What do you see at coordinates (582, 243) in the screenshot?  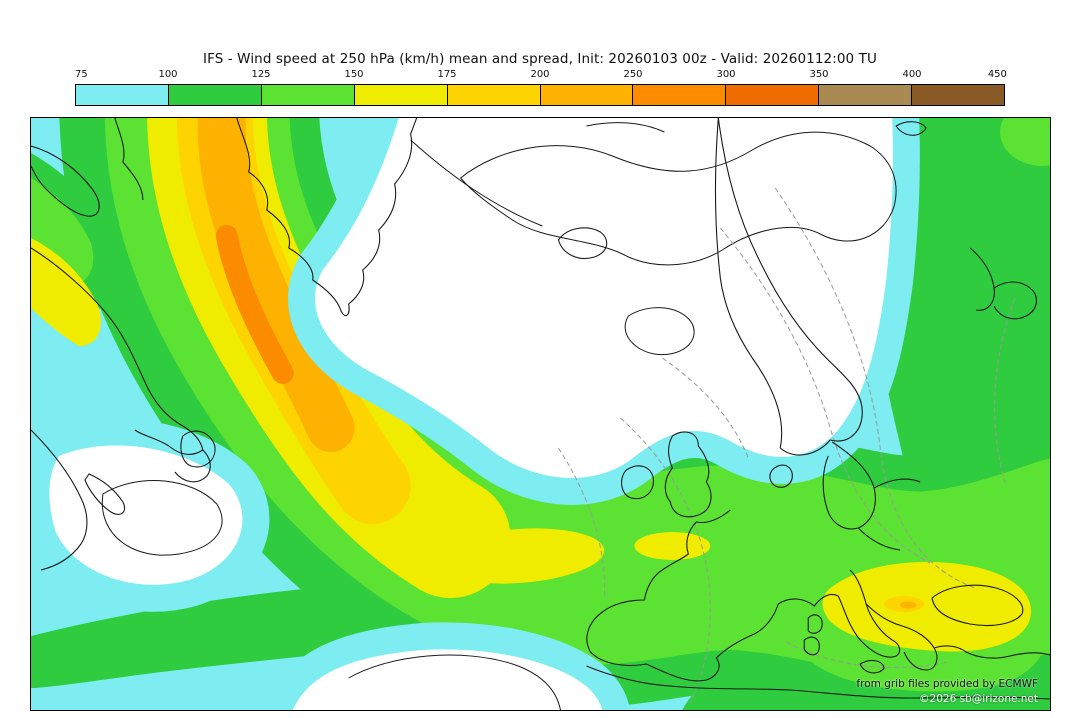 I see `coastline-iceland` at bounding box center [582, 243].